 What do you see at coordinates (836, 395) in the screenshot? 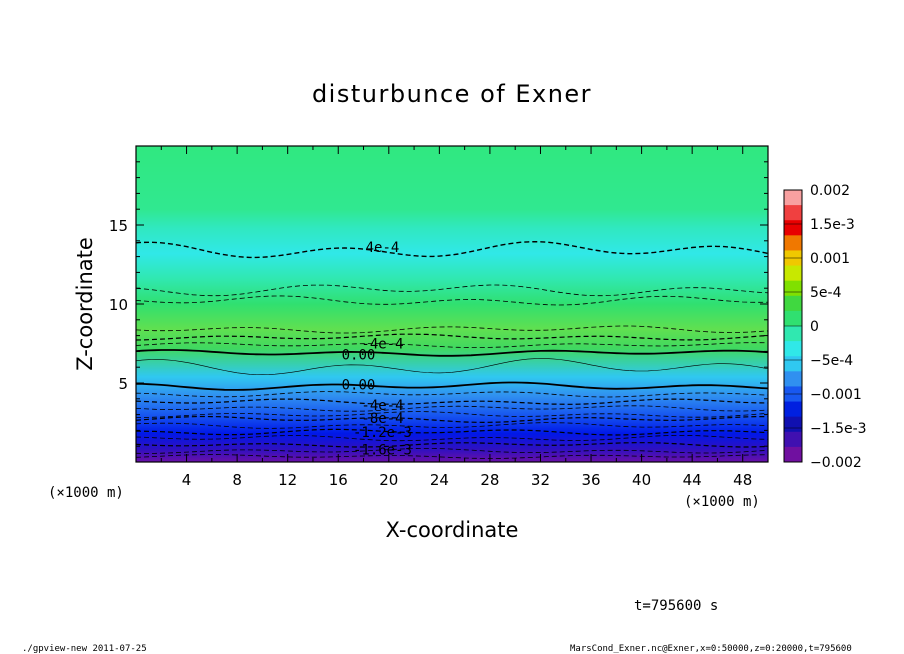
I see `colorbar-label: −0.001` at bounding box center [836, 395].